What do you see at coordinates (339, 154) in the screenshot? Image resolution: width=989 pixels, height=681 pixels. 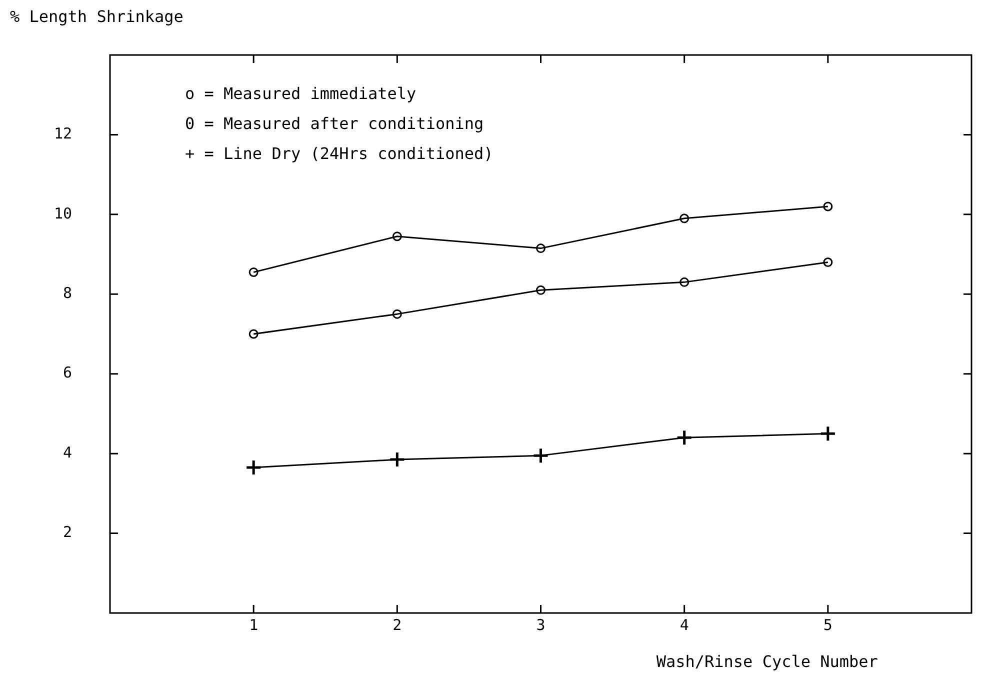 I see `annotation: + = Line Dry (24Hrs conditioned)` at bounding box center [339, 154].